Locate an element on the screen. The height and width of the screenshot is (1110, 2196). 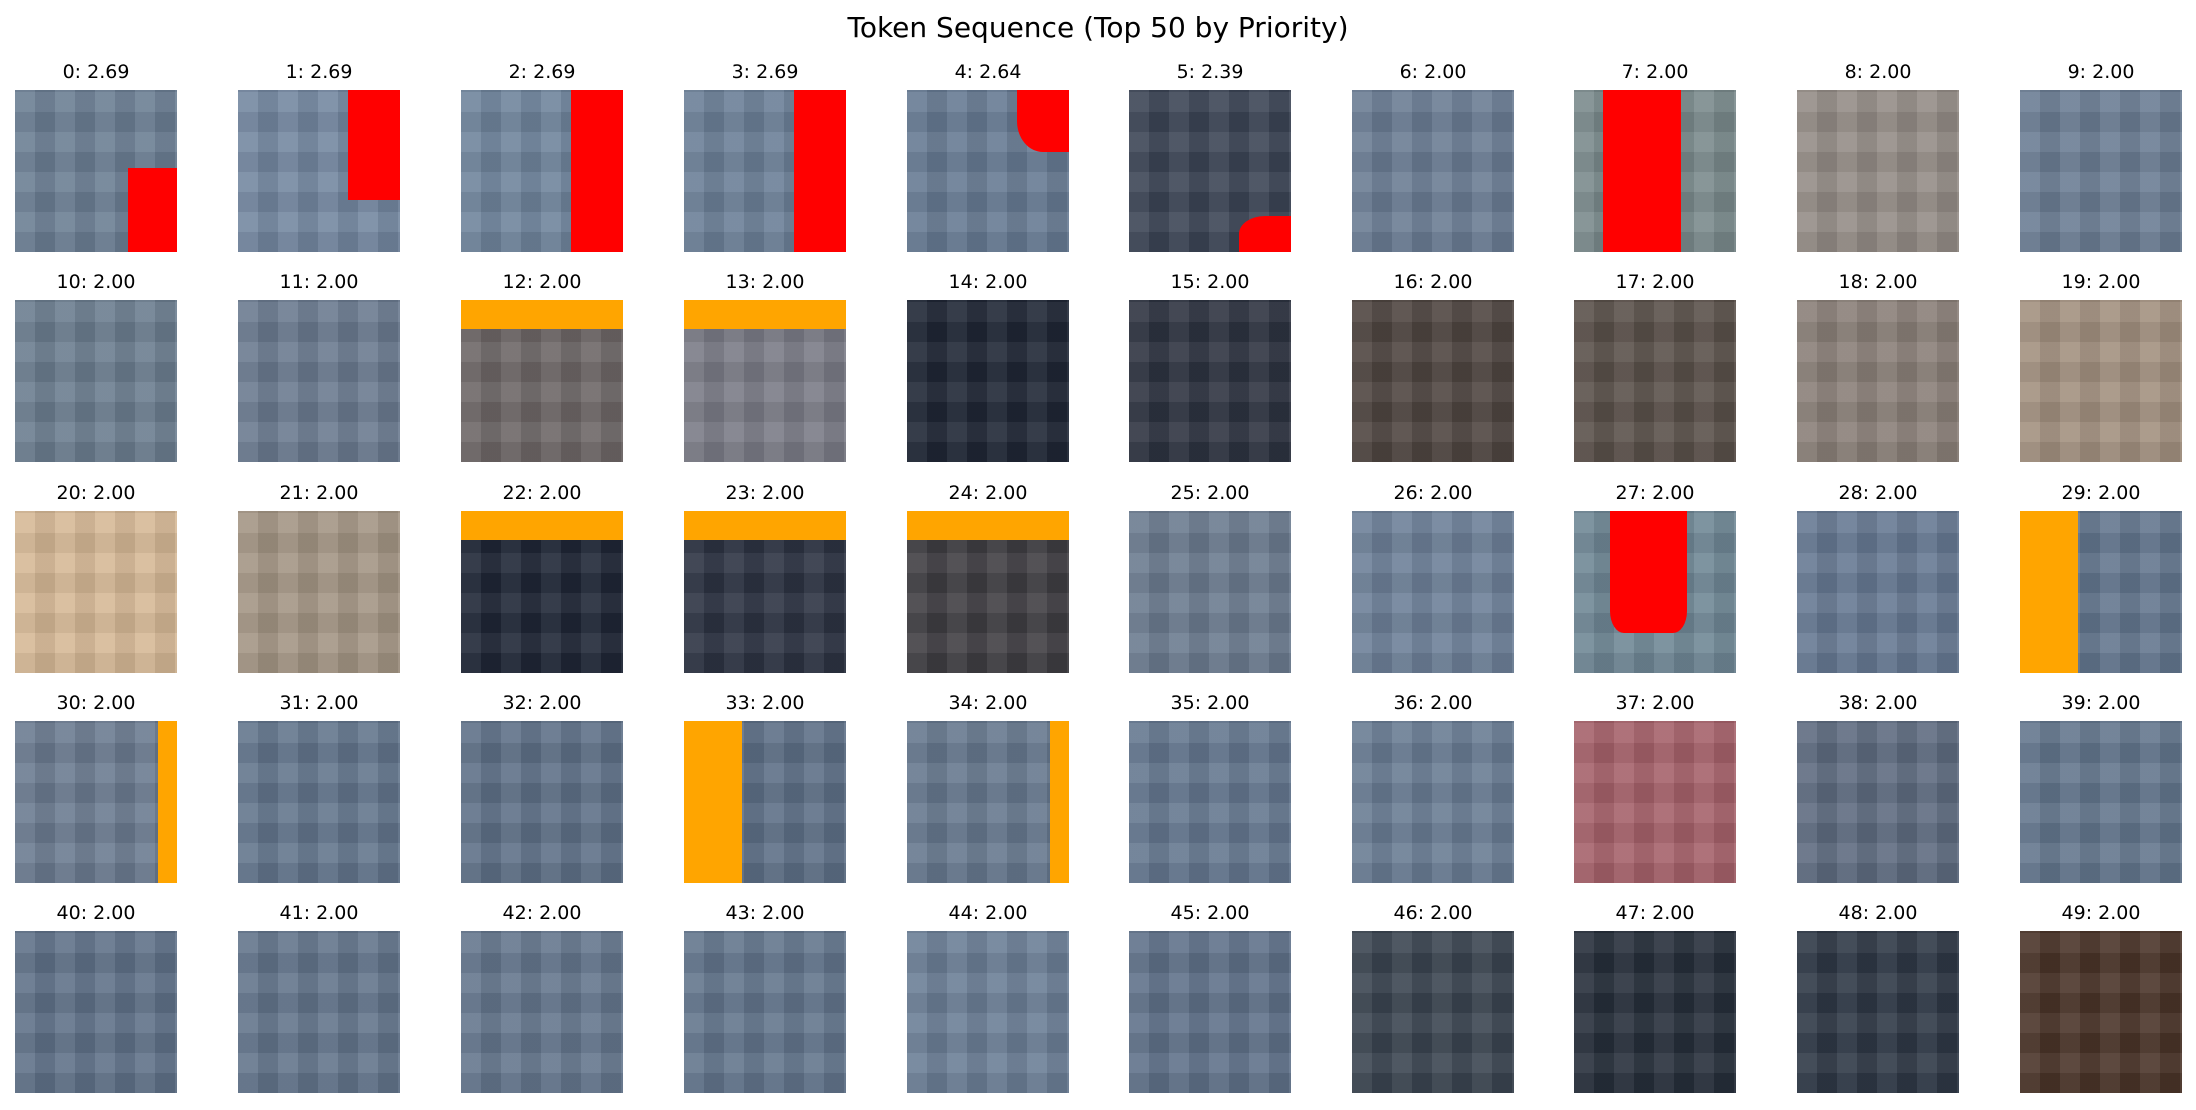
token-label: 39: 2.00 is located at coordinates (2101, 703).